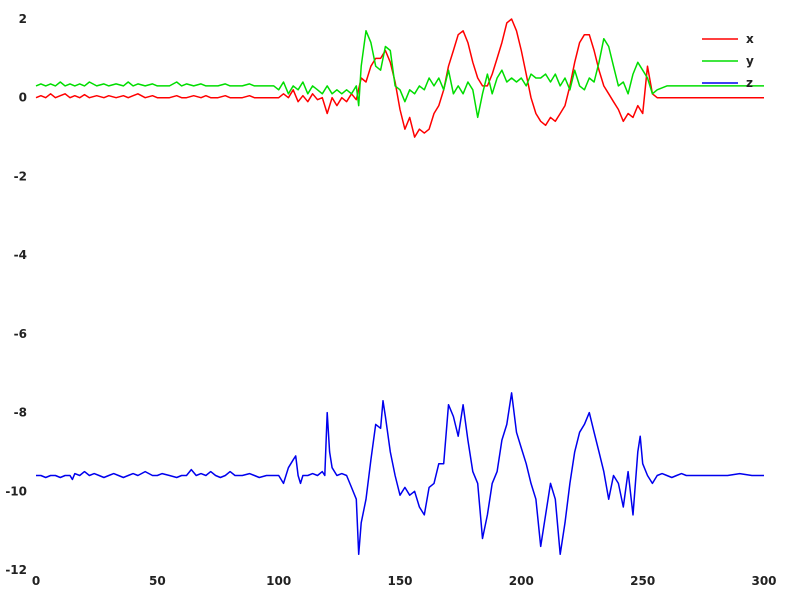 This screenshot has width=785, height=599. What do you see at coordinates (23, 98) in the screenshot?
I see `y-tick-label: 0` at bounding box center [23, 98].